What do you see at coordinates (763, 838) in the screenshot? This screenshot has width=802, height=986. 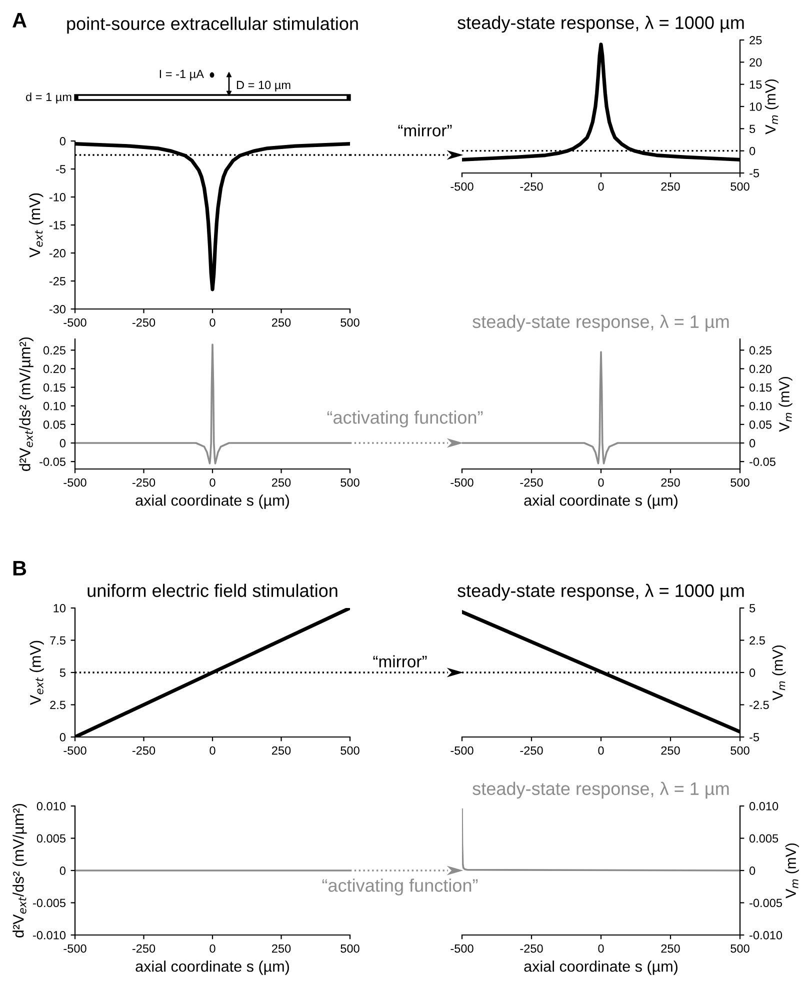 I see `y2-tick-label: 0.005` at bounding box center [763, 838].